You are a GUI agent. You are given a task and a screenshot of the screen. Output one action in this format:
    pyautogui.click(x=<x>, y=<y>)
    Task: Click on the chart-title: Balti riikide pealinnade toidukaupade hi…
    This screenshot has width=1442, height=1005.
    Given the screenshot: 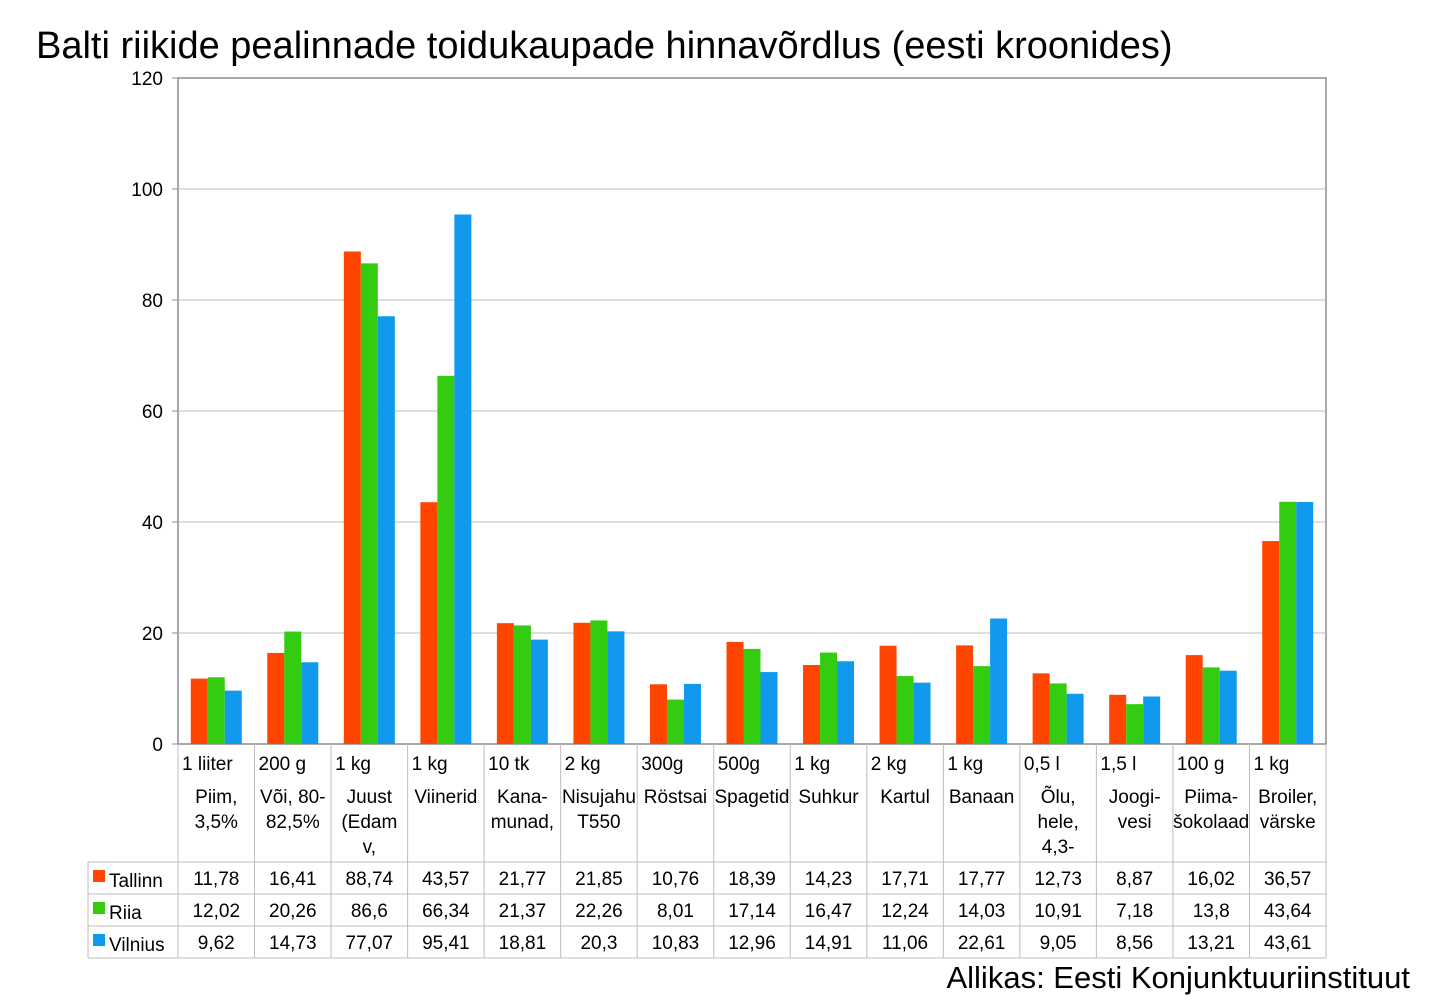 What is the action you would take?
    pyautogui.click(x=604, y=46)
    